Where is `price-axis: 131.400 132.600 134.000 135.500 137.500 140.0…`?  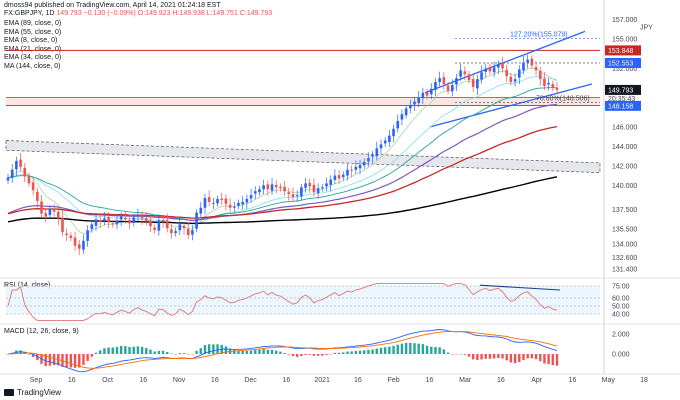 price-axis: 131.400 132.600 134.000 135.500 137.500 140.0… is located at coordinates (629, 145).